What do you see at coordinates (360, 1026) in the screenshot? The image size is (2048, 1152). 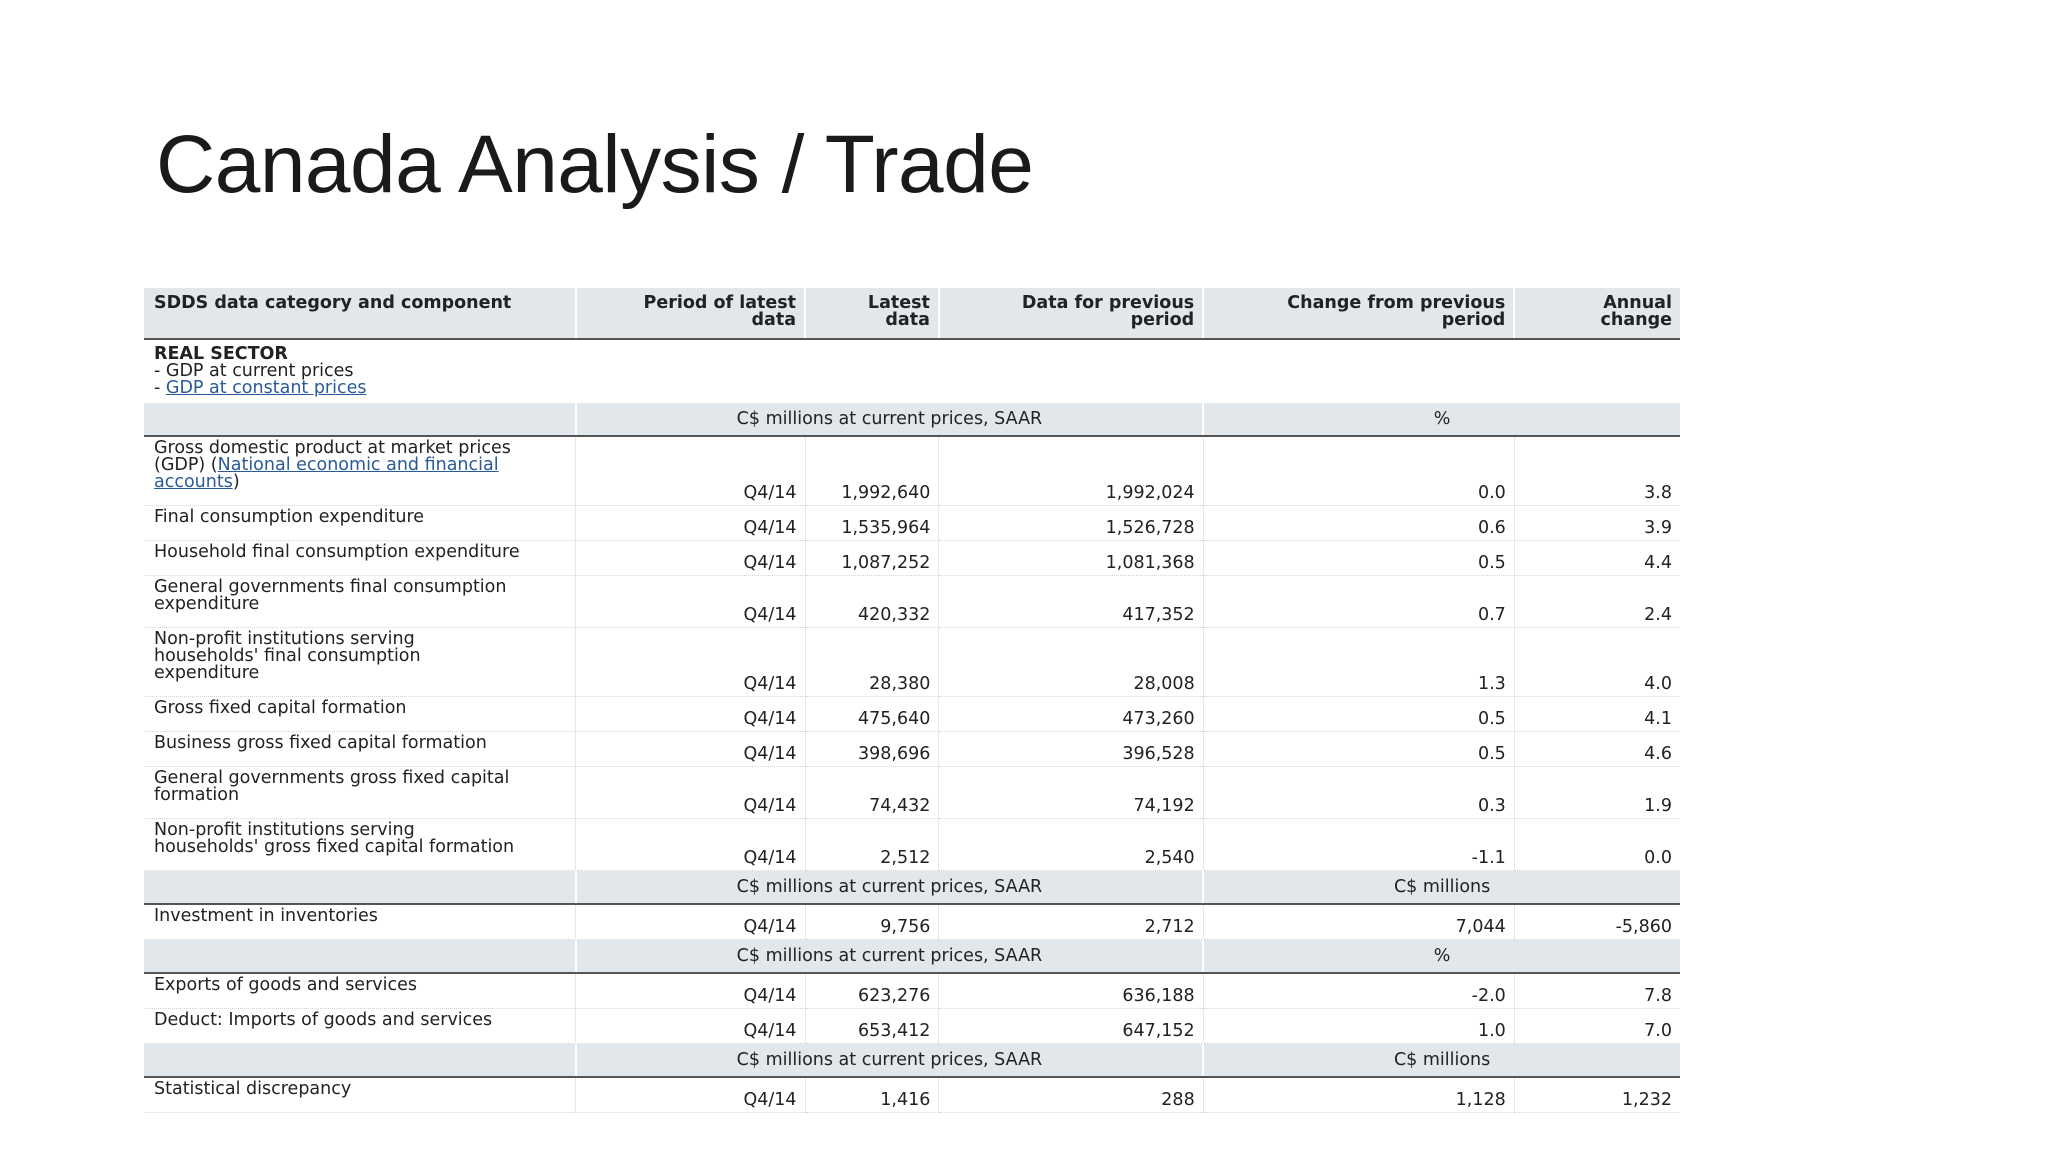 I see `row-label: Deduct: Imports of goods and services` at bounding box center [360, 1026].